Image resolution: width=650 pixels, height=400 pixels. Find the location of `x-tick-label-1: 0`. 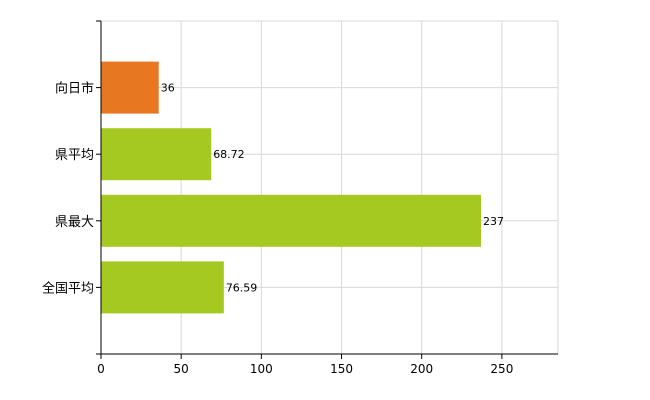

x-tick-label-1: 0 is located at coordinates (101, 369).